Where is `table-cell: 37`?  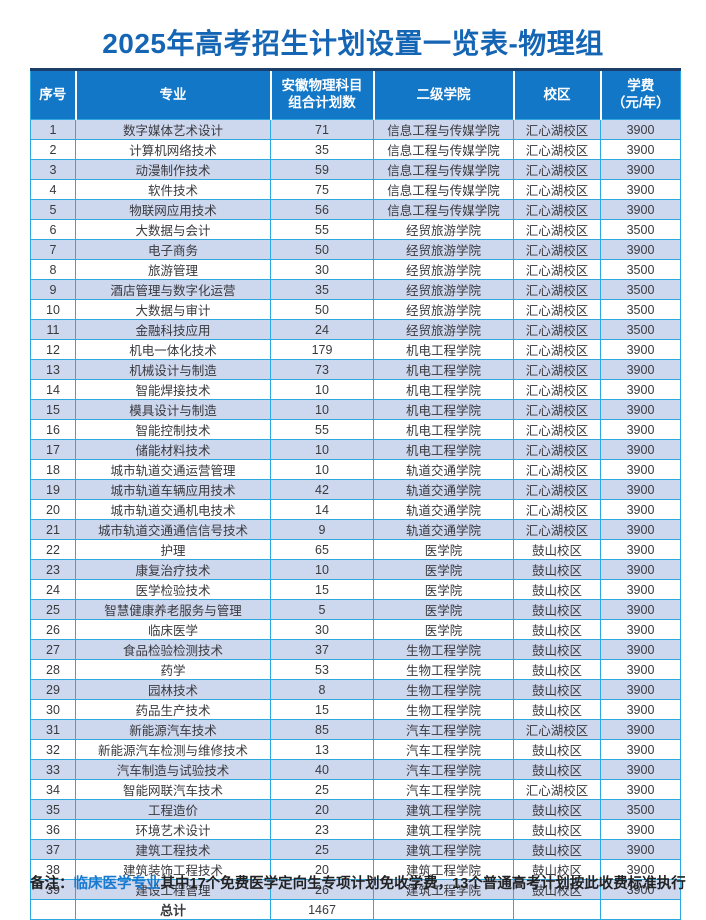
table-cell: 37 is located at coordinates (322, 649).